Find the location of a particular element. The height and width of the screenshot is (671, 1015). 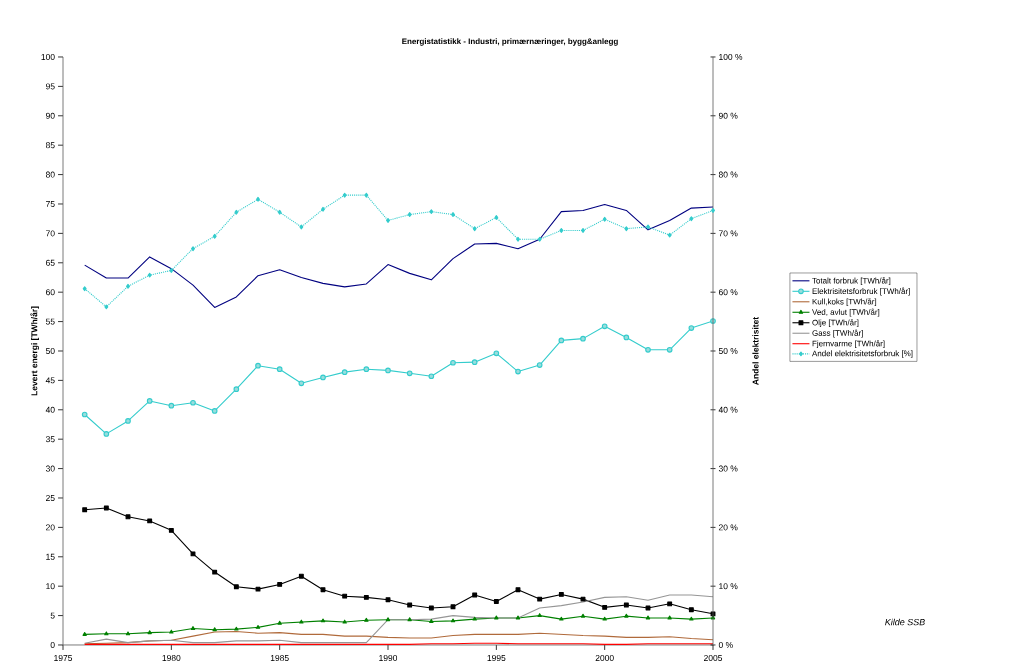

y-tick-label: 60 is located at coordinates (50, 292).